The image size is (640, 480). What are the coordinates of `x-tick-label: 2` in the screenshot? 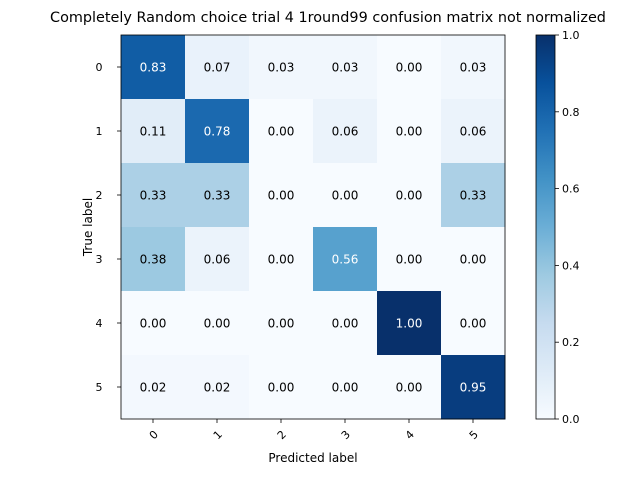 It's located at (282, 435).